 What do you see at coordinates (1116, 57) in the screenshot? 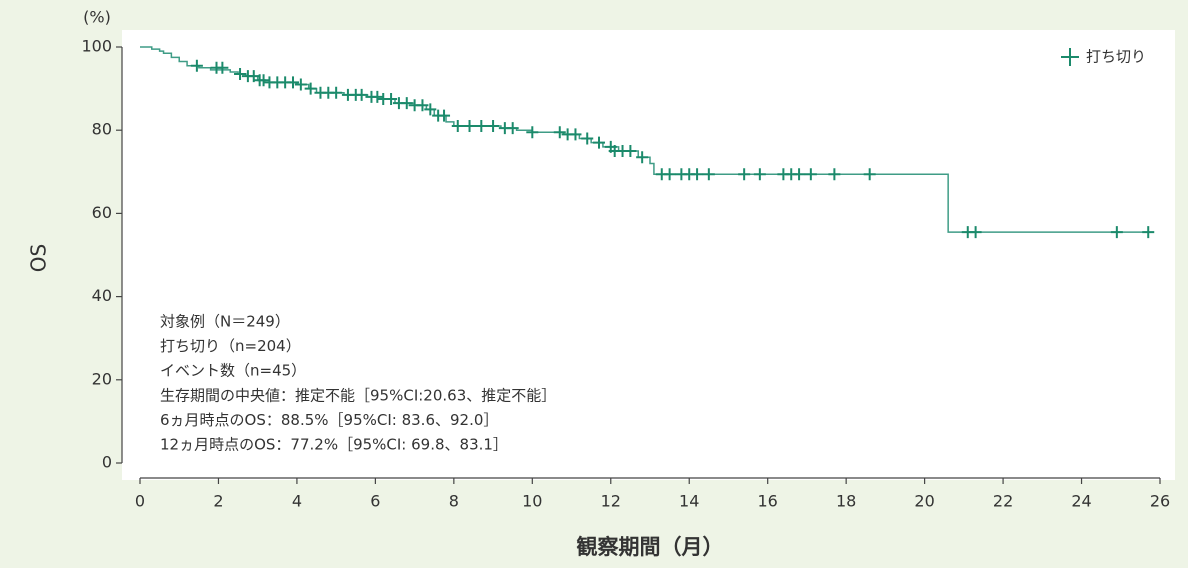
I see `legend-label: 打ち切り` at bounding box center [1116, 57].